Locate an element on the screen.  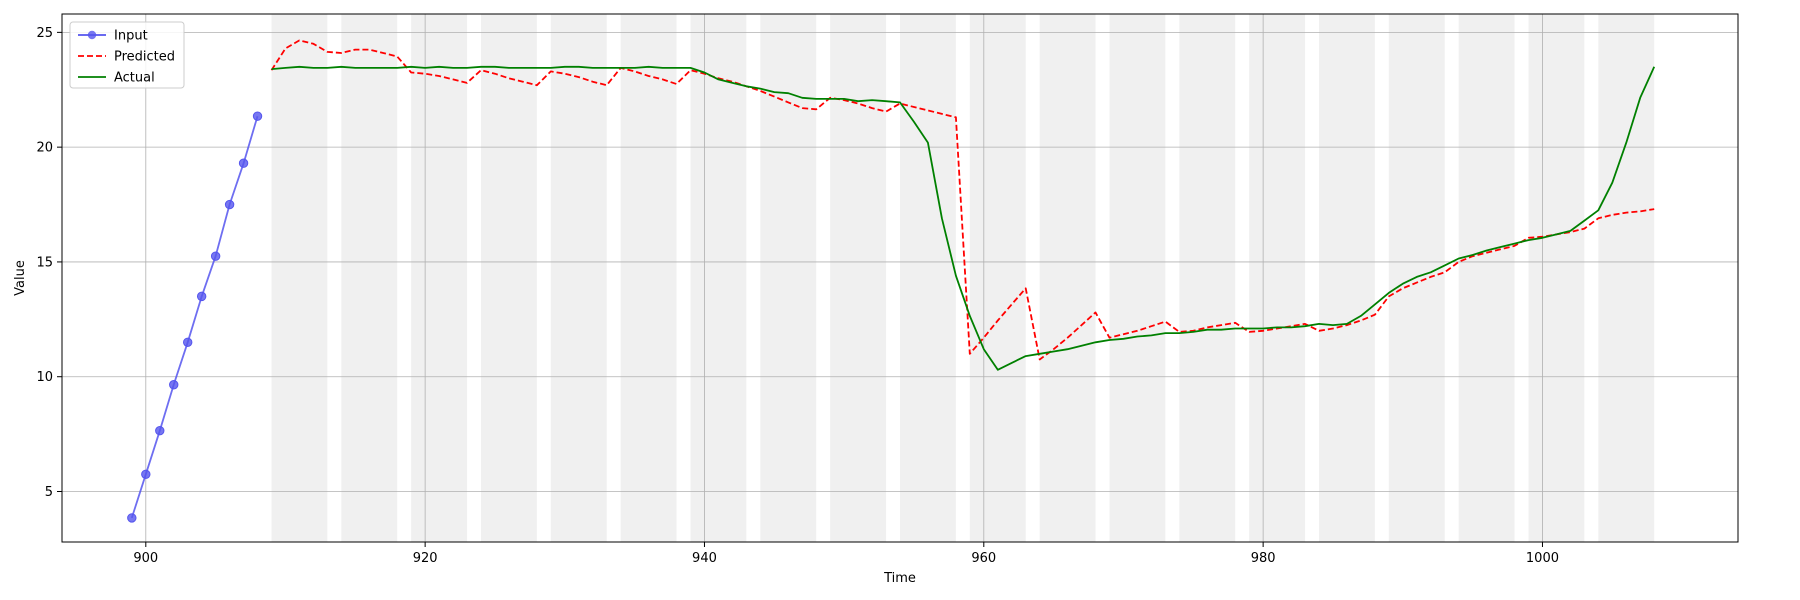
x-tick-label: 980 is located at coordinates (1263, 558).